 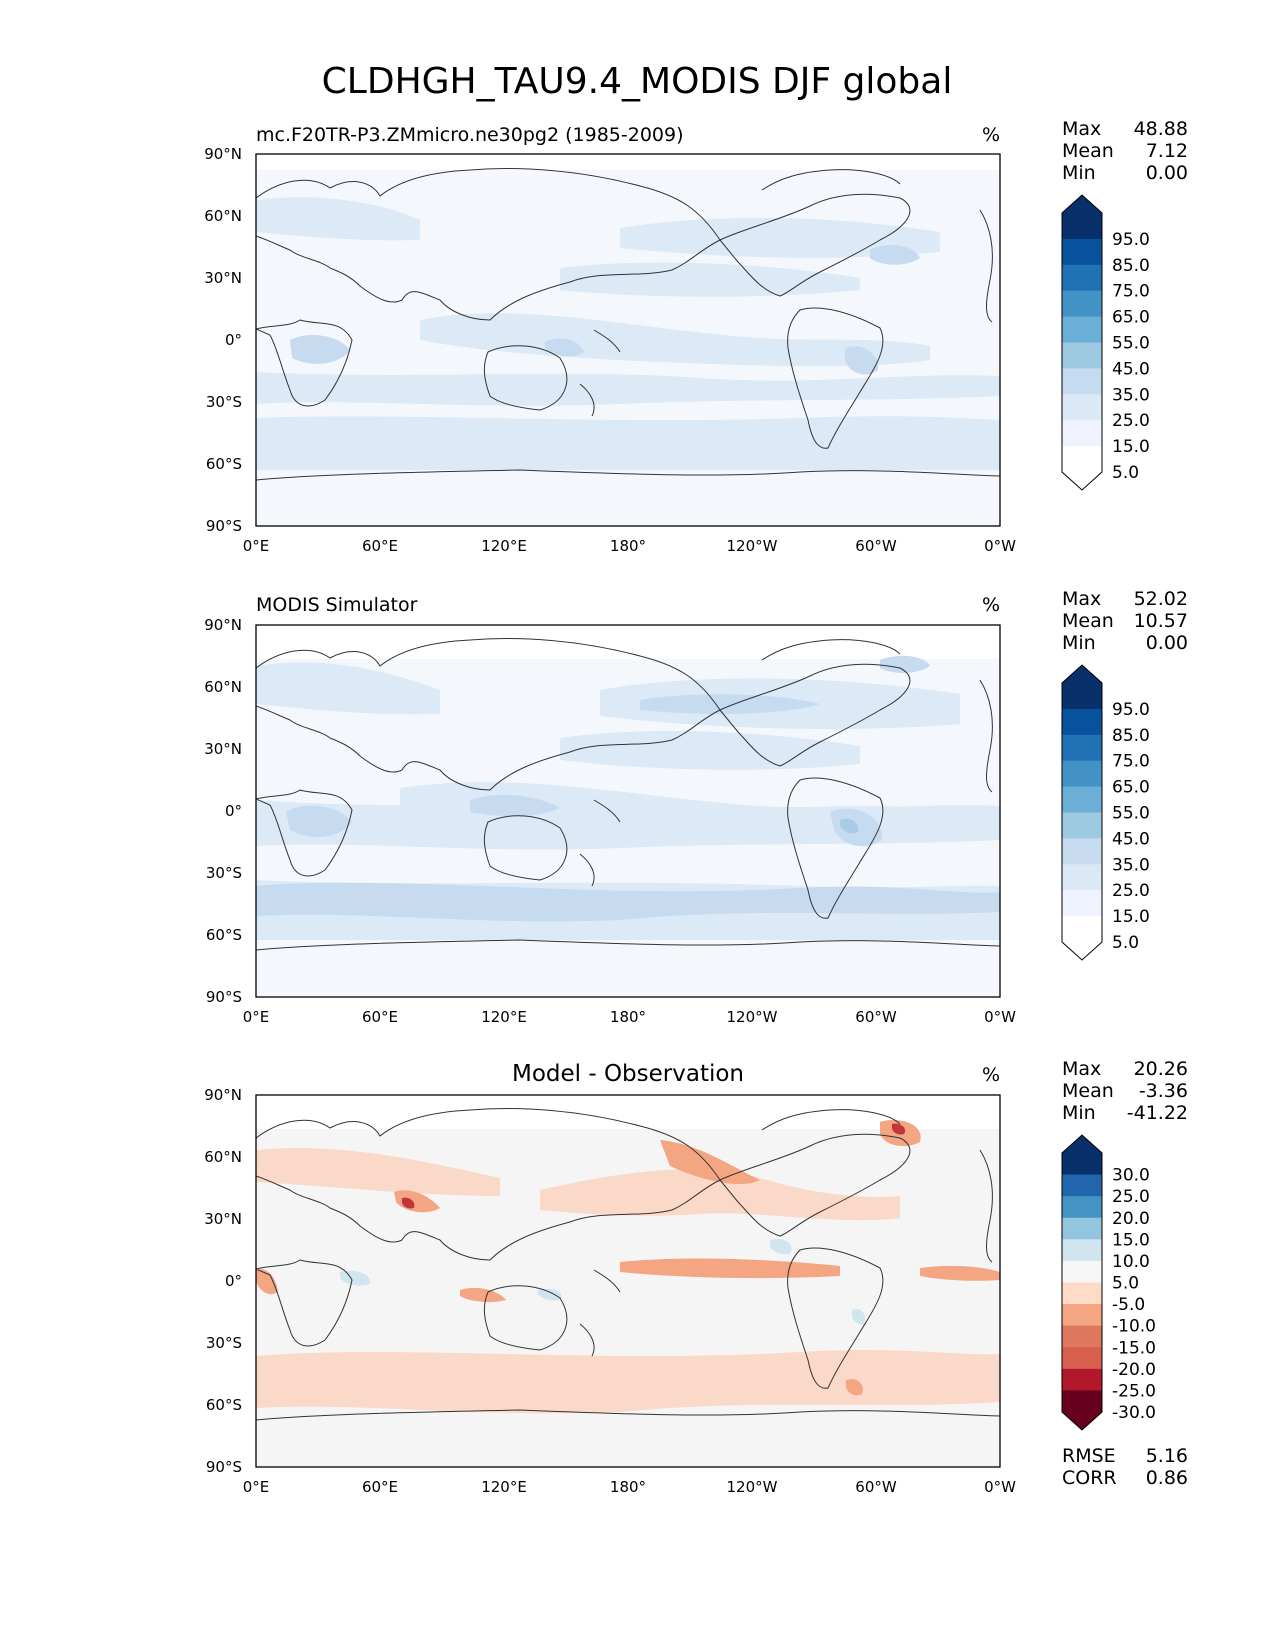 What do you see at coordinates (1105, 812) in the screenshot?
I see `panel-obs-colorbar: 95.0 85.0 75.0 65.0 55.0 45.0 35.0 25.0 15.0 5.0` at bounding box center [1105, 812].